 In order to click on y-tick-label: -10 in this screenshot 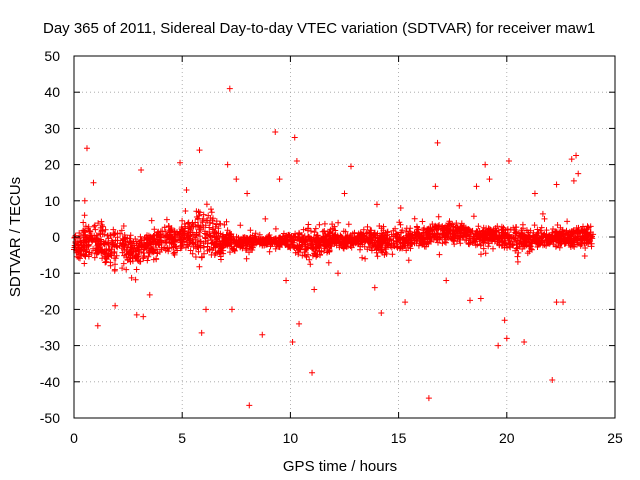, I will do `click(50, 273)`.